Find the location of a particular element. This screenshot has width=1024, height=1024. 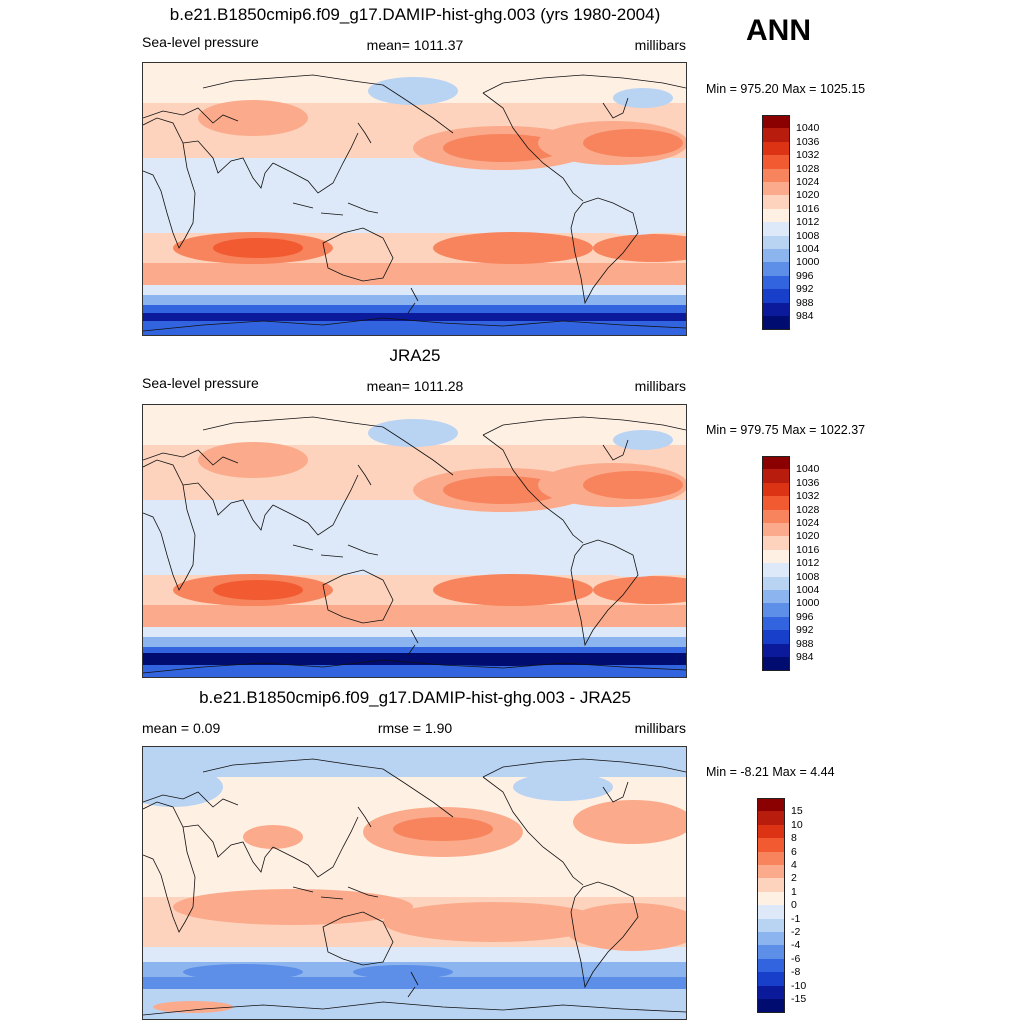

panel-1-left-label: Sea-level pressure is located at coordinates (200, 42).